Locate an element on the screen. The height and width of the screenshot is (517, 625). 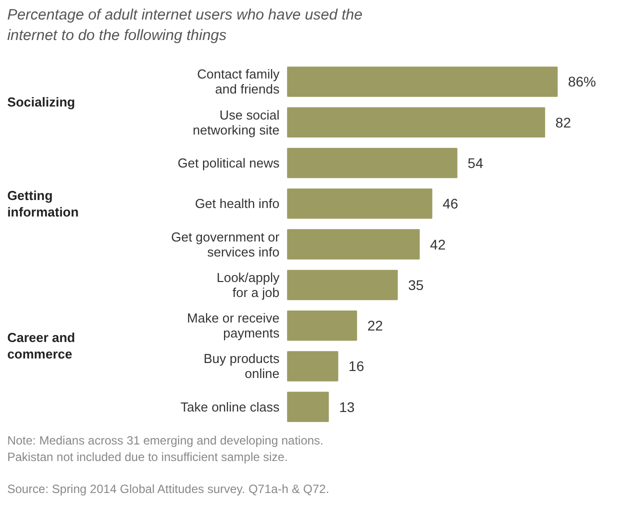
data-label: 16 is located at coordinates (356, 366).